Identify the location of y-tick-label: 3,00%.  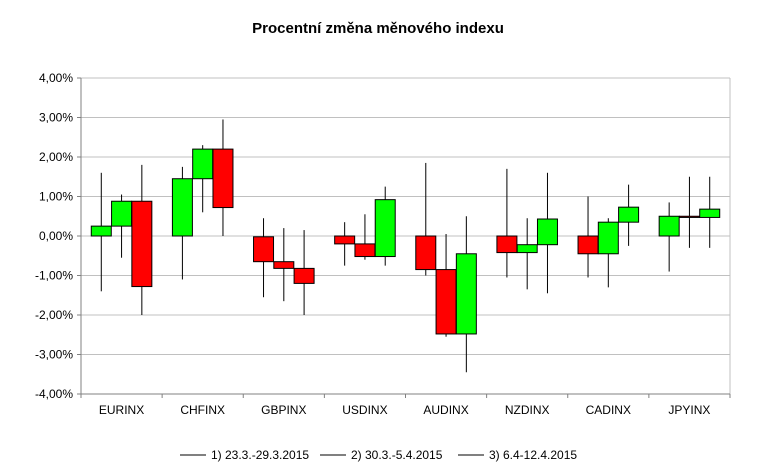
(56, 118).